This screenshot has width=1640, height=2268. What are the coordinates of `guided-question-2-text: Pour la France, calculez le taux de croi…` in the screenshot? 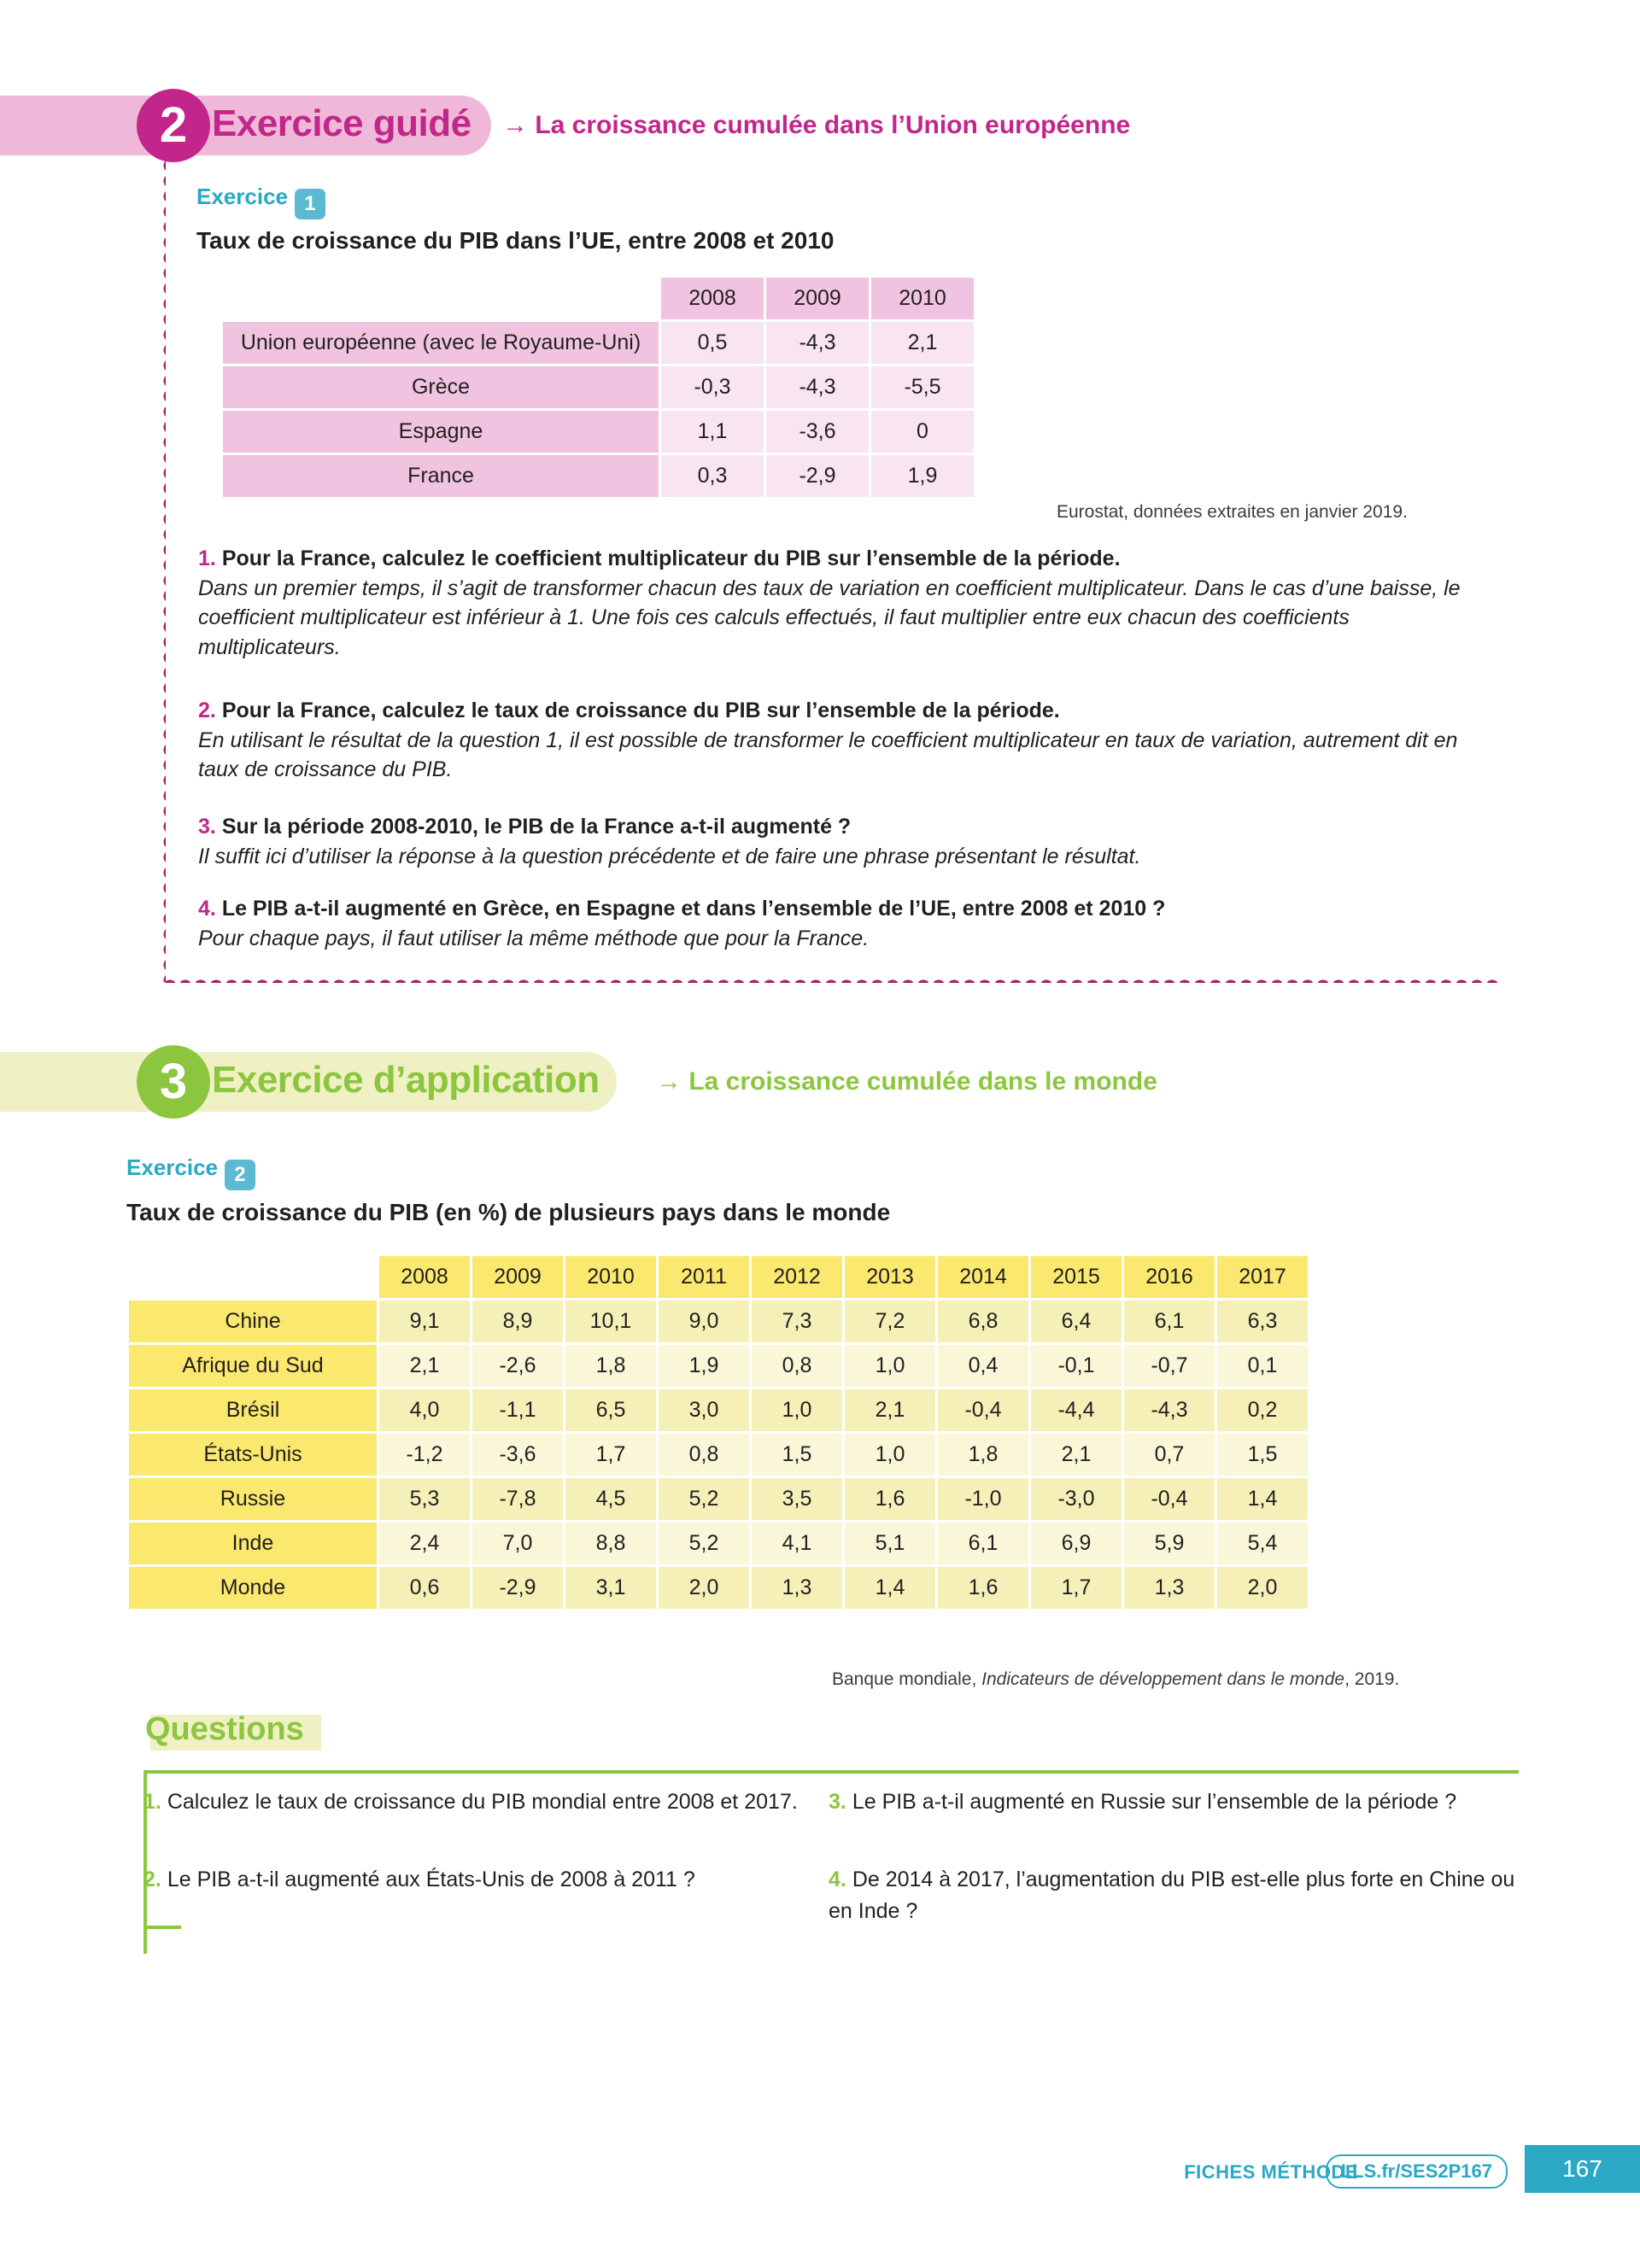 It's located at (640, 710).